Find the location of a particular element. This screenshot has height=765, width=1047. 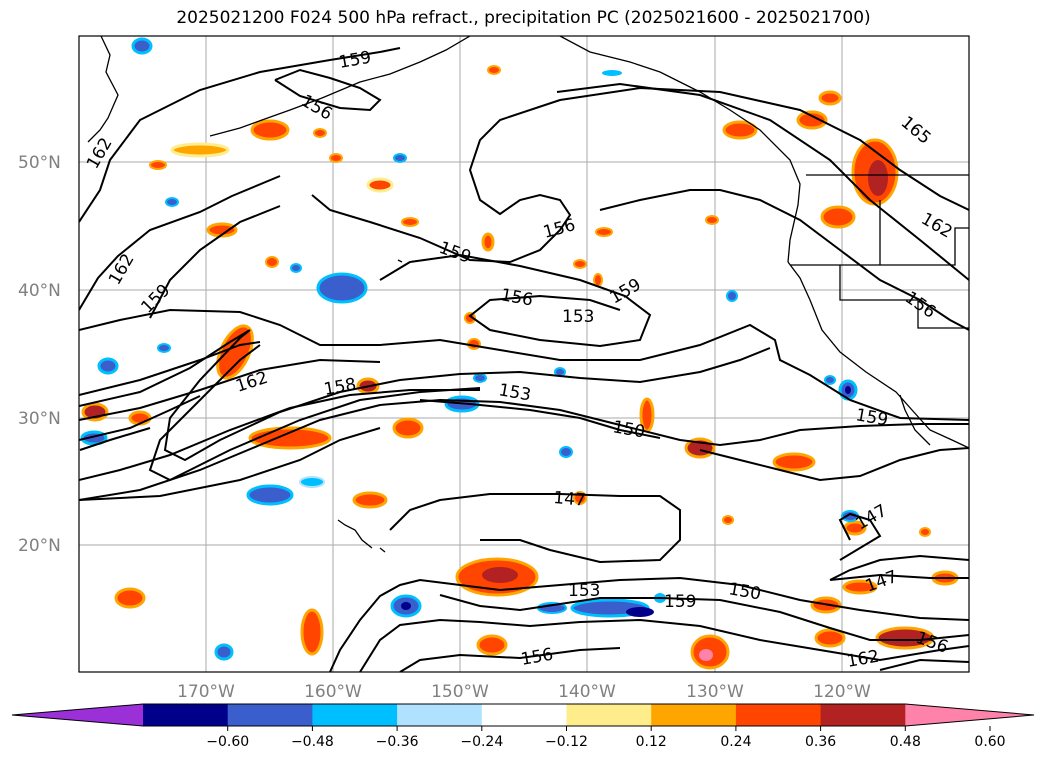

lat-label: 40°N is located at coordinates (39, 291).